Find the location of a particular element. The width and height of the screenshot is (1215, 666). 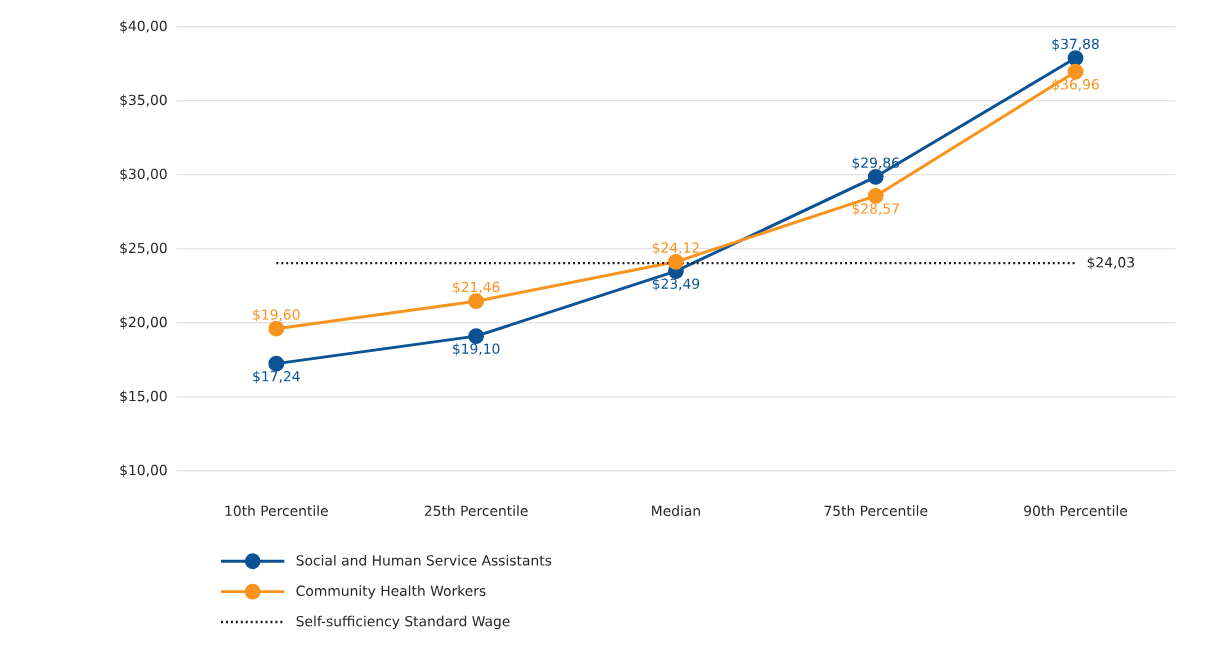

data-label: $37,88 is located at coordinates (1075, 45).